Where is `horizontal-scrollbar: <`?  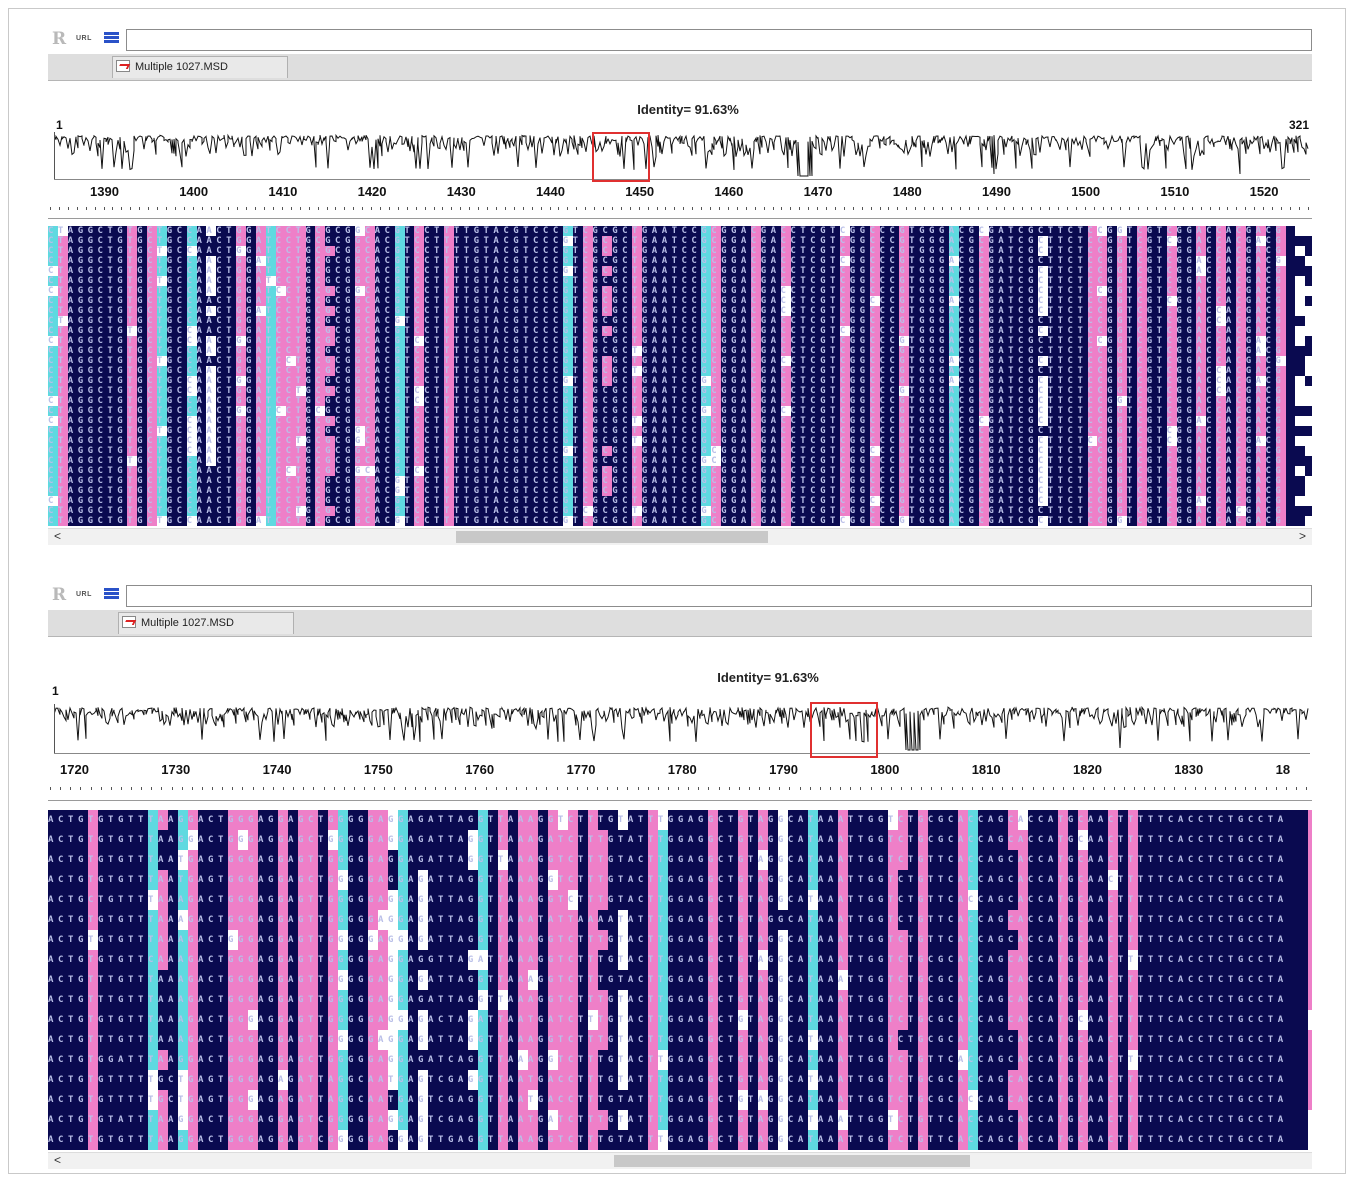
horizontal-scrollbar: < is located at coordinates (680, 1160).